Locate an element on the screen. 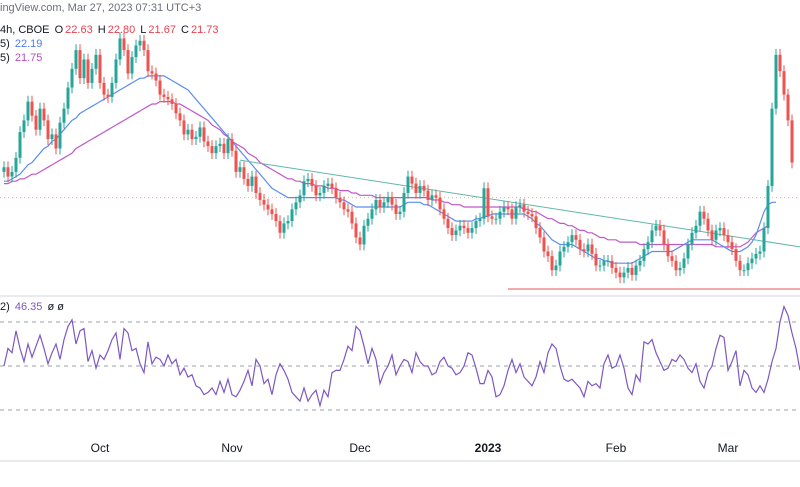 Image resolution: width=800 pixels, height=487 pixels. low-label: L is located at coordinates (143, 30).